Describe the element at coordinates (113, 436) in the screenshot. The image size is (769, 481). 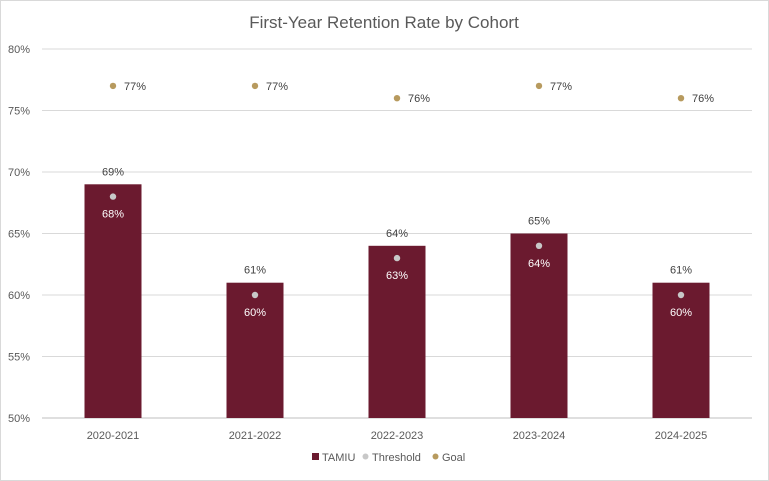
I see `x-tick-label: 2020-2021` at that location.